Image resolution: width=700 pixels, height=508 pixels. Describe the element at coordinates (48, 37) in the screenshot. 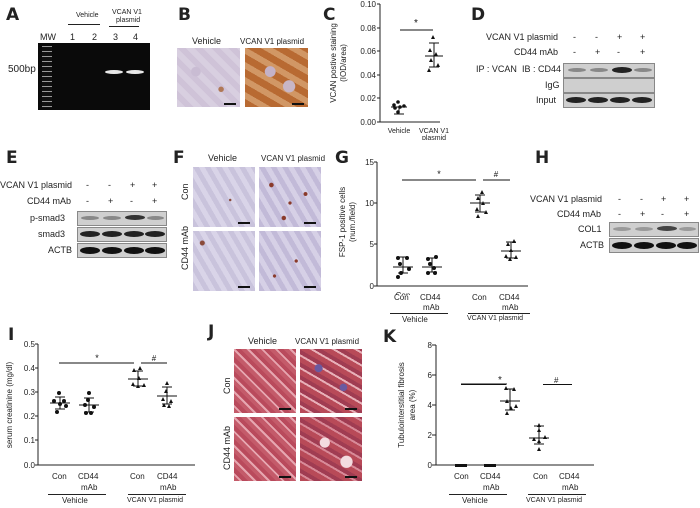

I see `mw-label: MW` at that location.